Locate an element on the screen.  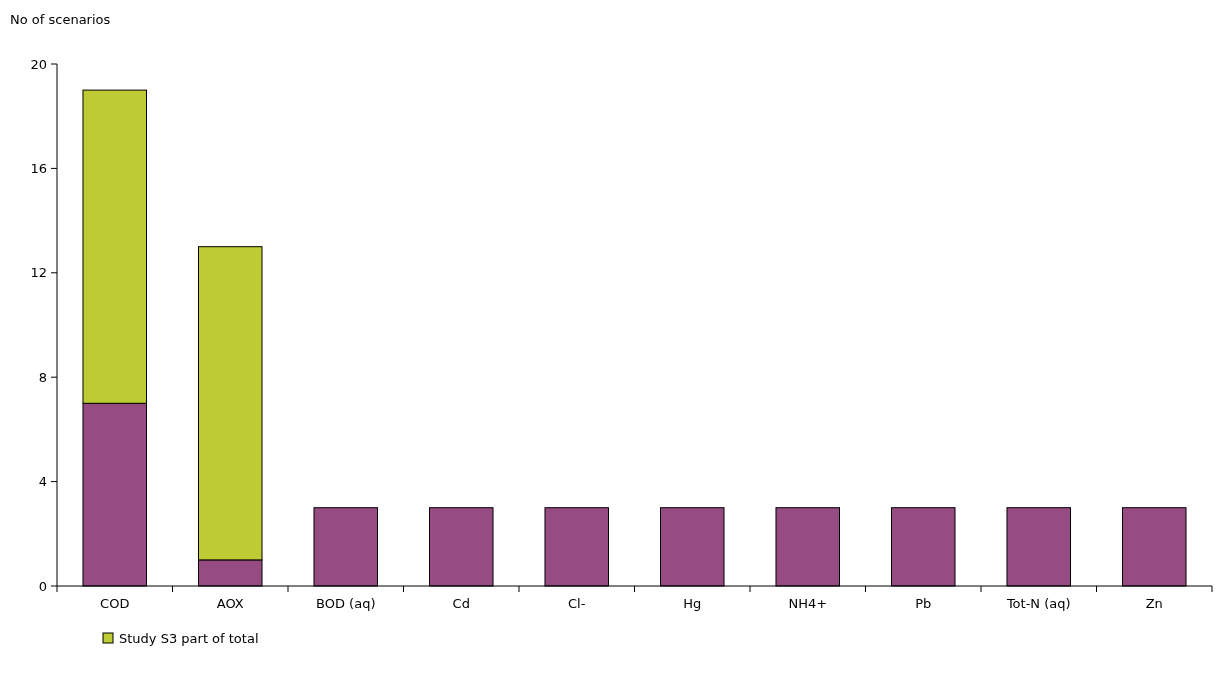
x-tick-label: NH4+ is located at coordinates (808, 603).